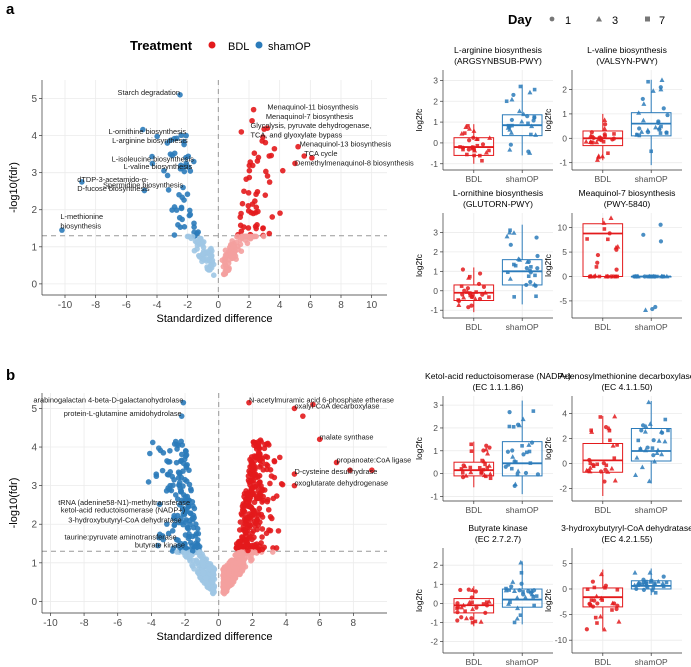 The image size is (691, 667). I want to click on treatment-legend-title: Treatment, so click(161, 45).